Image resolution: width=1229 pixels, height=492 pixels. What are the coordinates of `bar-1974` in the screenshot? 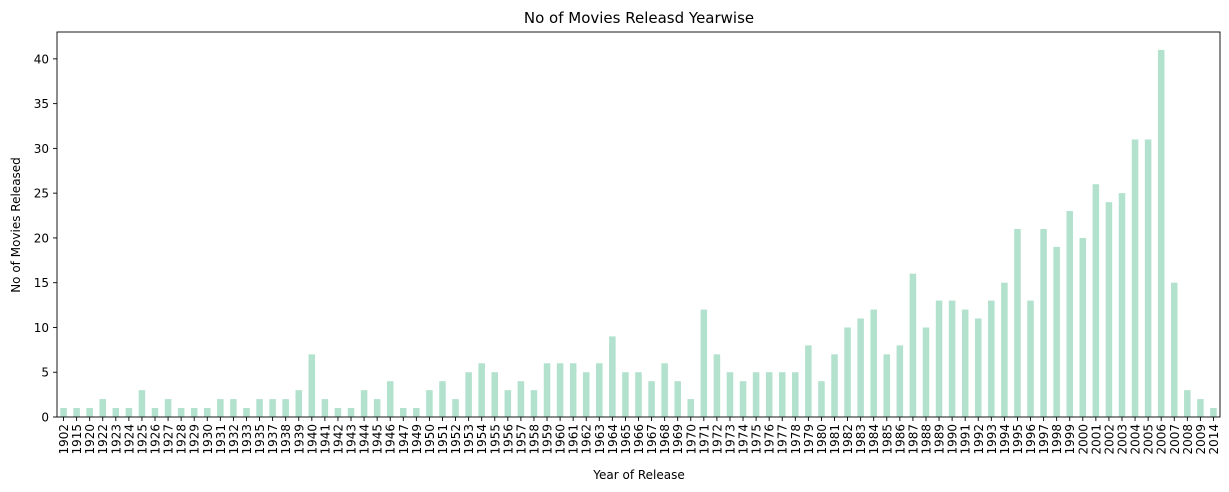 It's located at (743, 399).